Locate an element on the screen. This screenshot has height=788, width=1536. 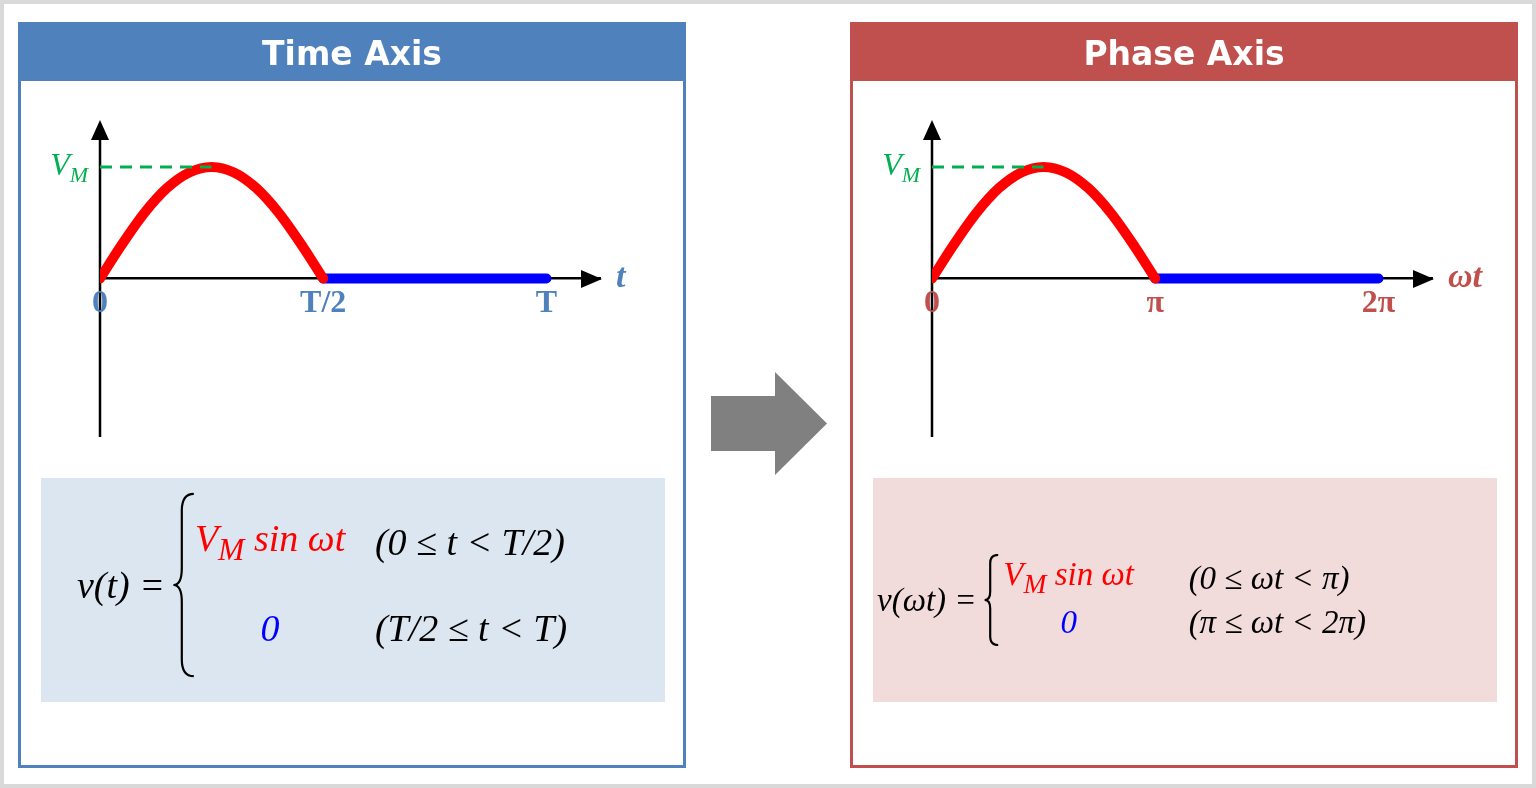
text: v(t) = is located at coordinates (121, 585).